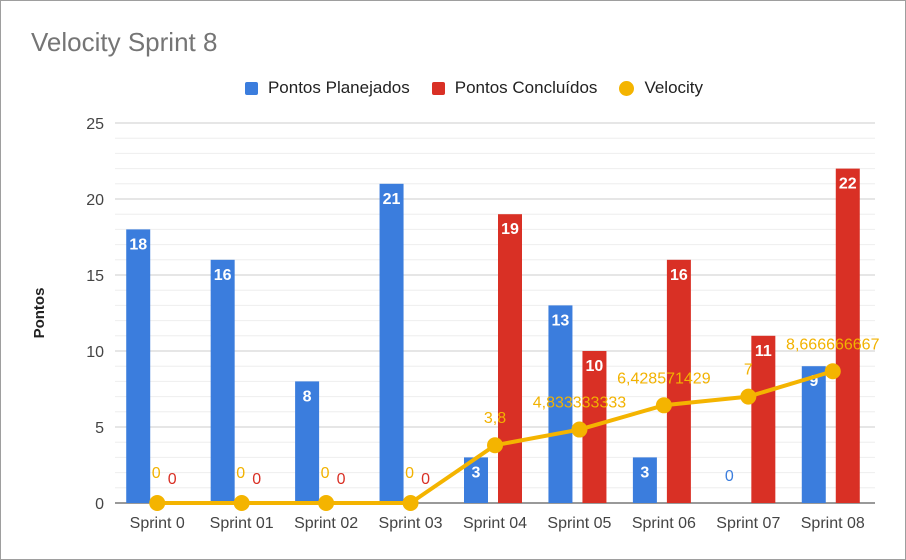 This screenshot has height=560, width=906. I want to click on data-label-velocity: 6,428571429, so click(664, 378).